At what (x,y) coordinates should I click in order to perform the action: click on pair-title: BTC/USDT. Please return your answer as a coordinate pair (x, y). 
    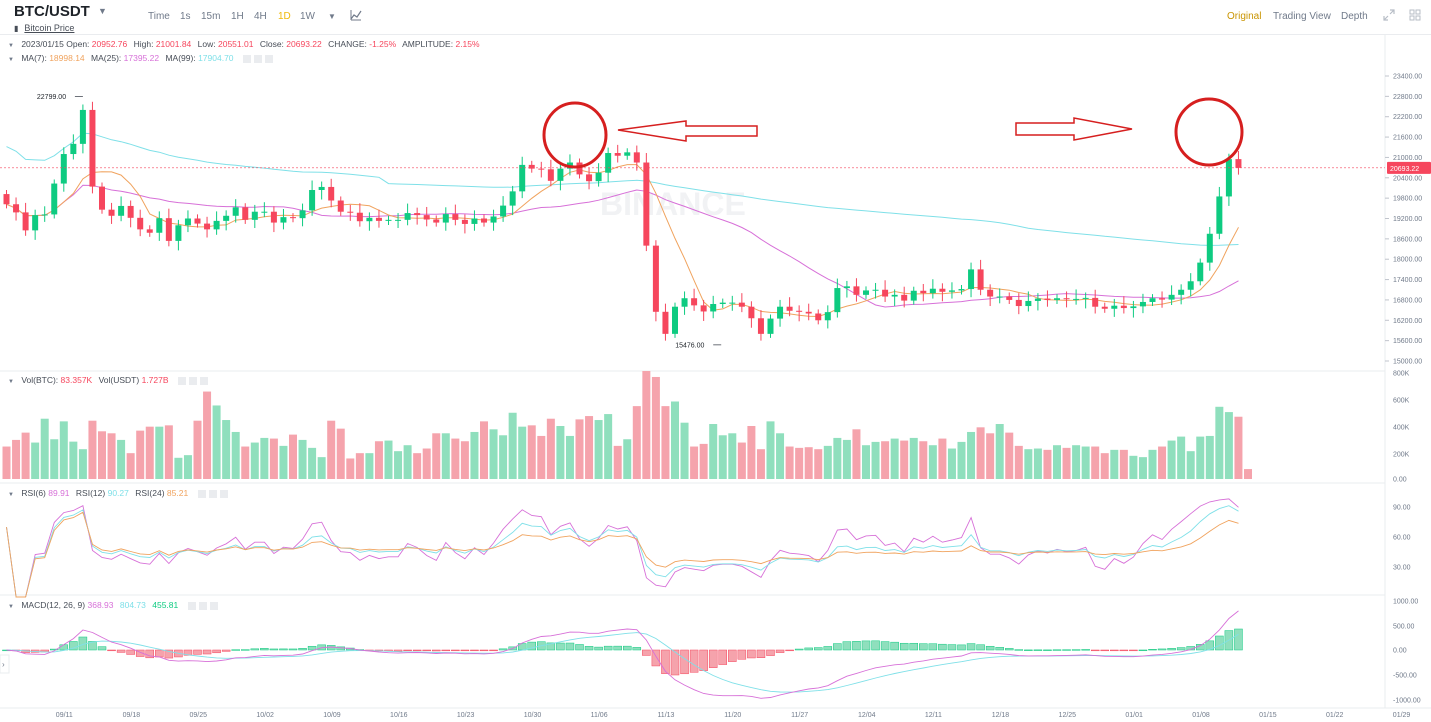
    Looking at the image, I should click on (52, 11).